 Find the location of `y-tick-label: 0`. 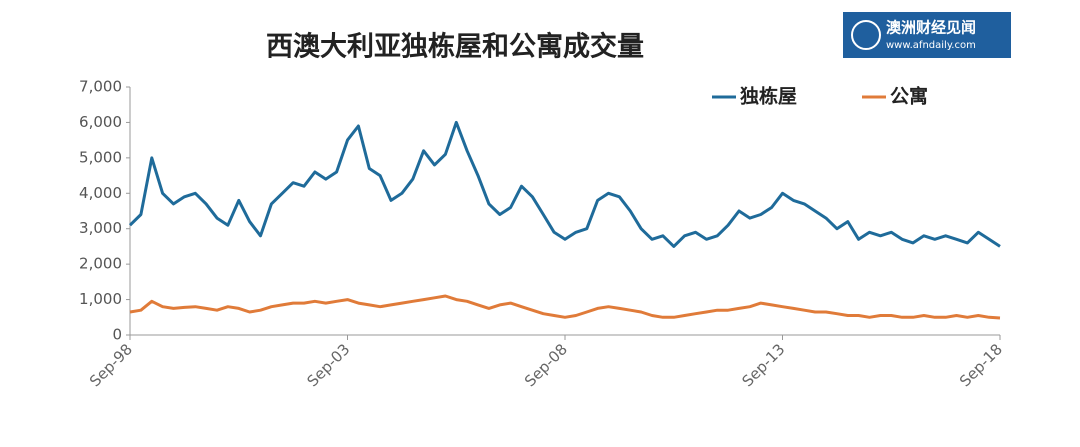

y-tick-label: 0 is located at coordinates (117, 335).